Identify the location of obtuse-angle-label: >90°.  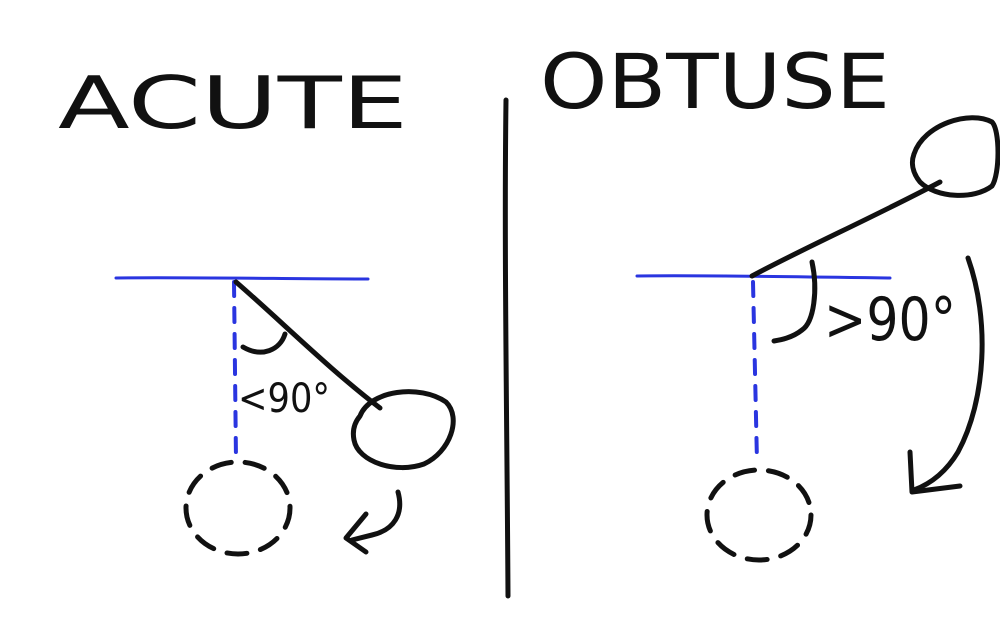
(890, 320).